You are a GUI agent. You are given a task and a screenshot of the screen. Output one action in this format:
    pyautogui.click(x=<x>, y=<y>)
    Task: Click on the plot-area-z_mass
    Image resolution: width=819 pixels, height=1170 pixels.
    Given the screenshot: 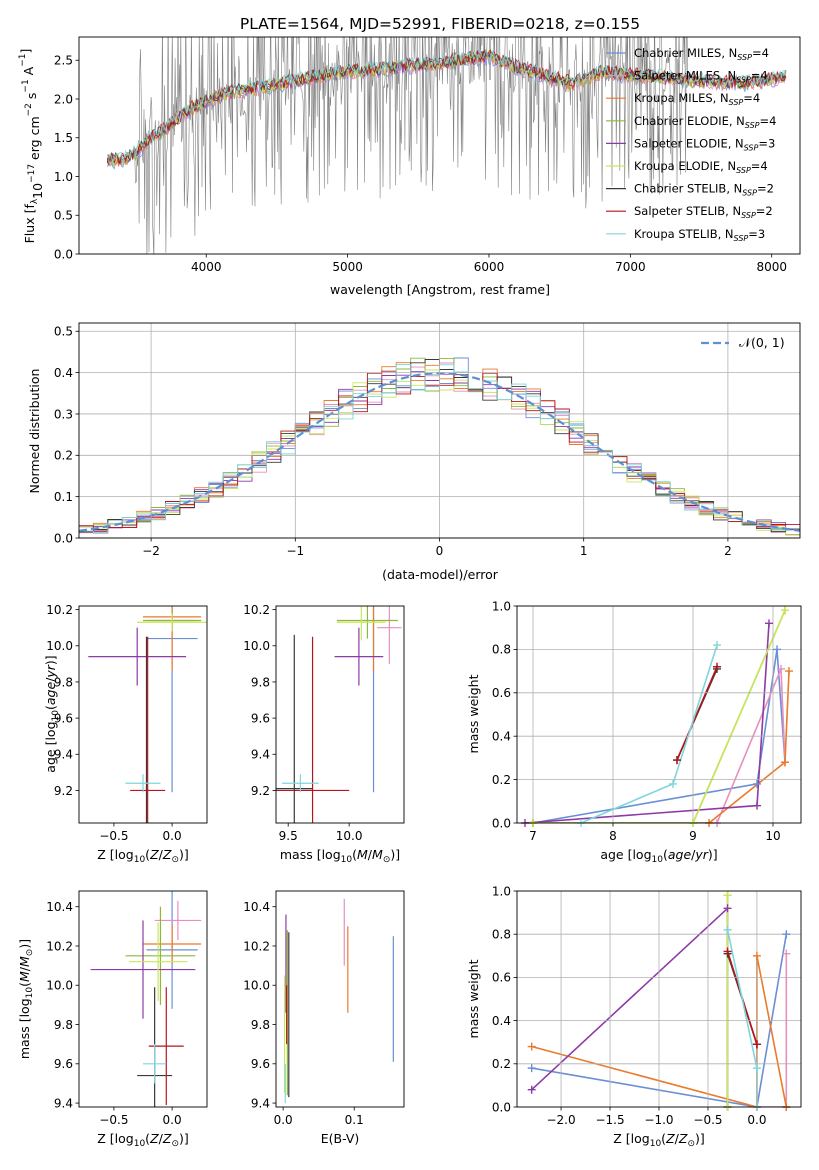 What is the action you would take?
    pyautogui.click(x=146, y=999)
    